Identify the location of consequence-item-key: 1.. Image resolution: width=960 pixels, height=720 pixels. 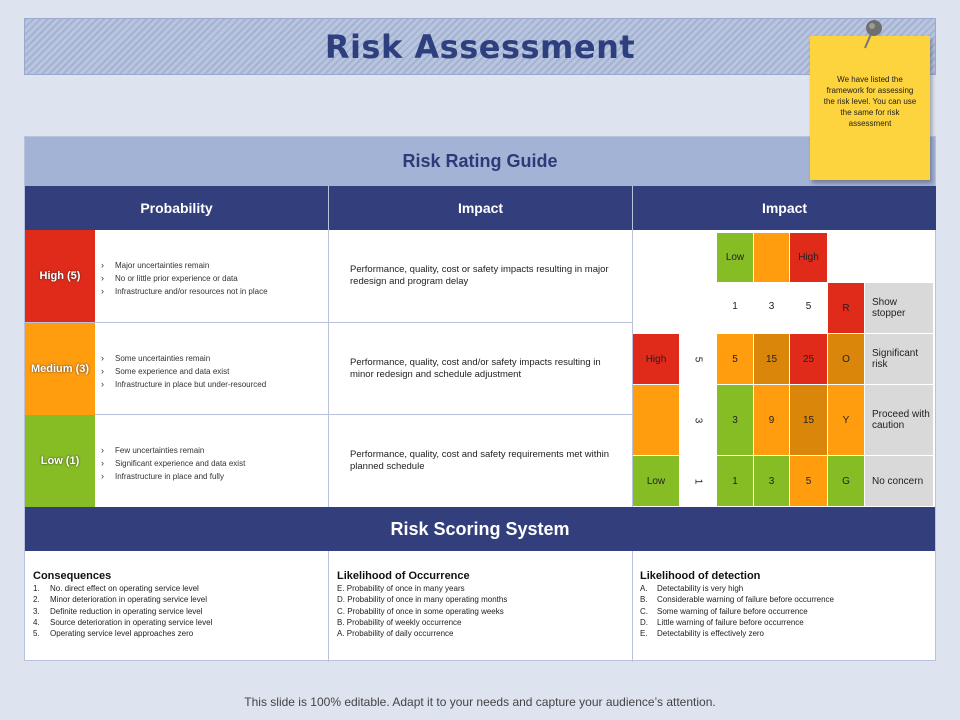
(36, 589).